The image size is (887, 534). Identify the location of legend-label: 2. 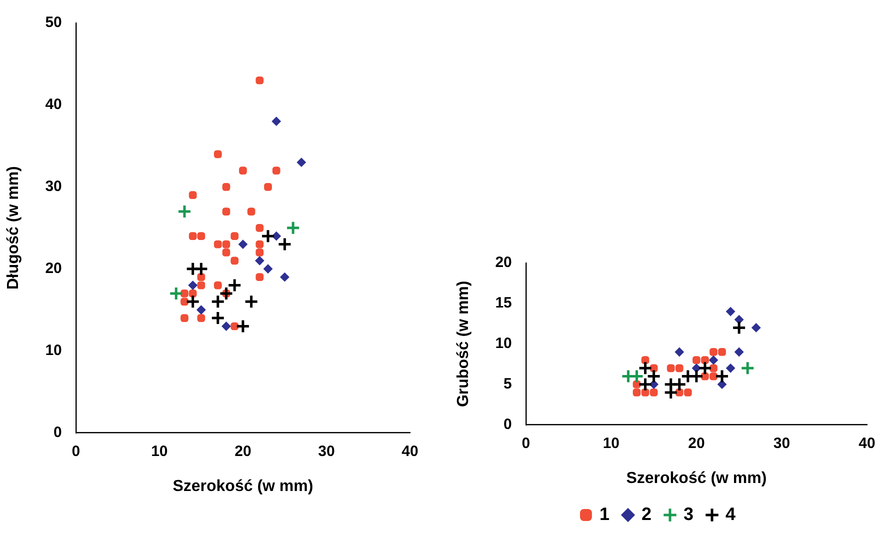
(646, 514).